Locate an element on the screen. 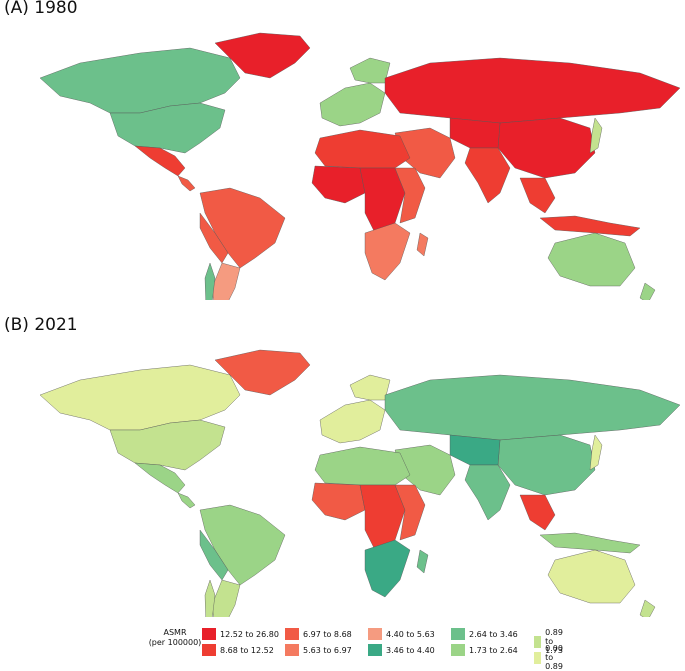  legend-title: ASMR (per 100000) is located at coordinates (175, 638).